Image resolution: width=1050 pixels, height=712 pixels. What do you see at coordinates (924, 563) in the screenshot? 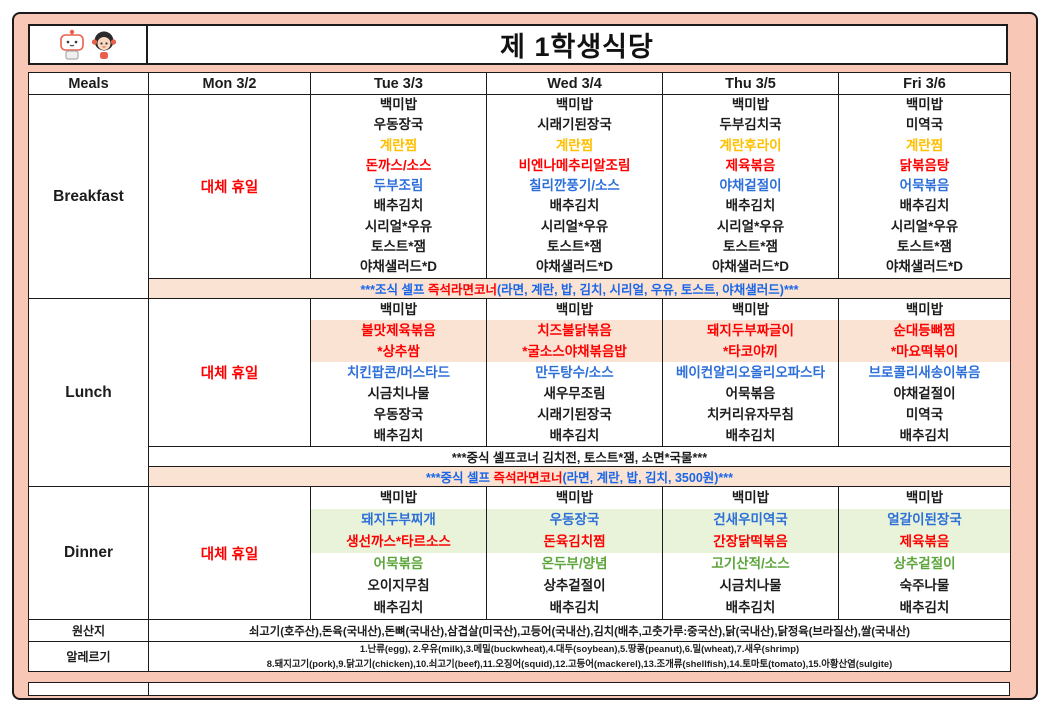
I see `menu-item: 상추겉절이` at bounding box center [924, 563].